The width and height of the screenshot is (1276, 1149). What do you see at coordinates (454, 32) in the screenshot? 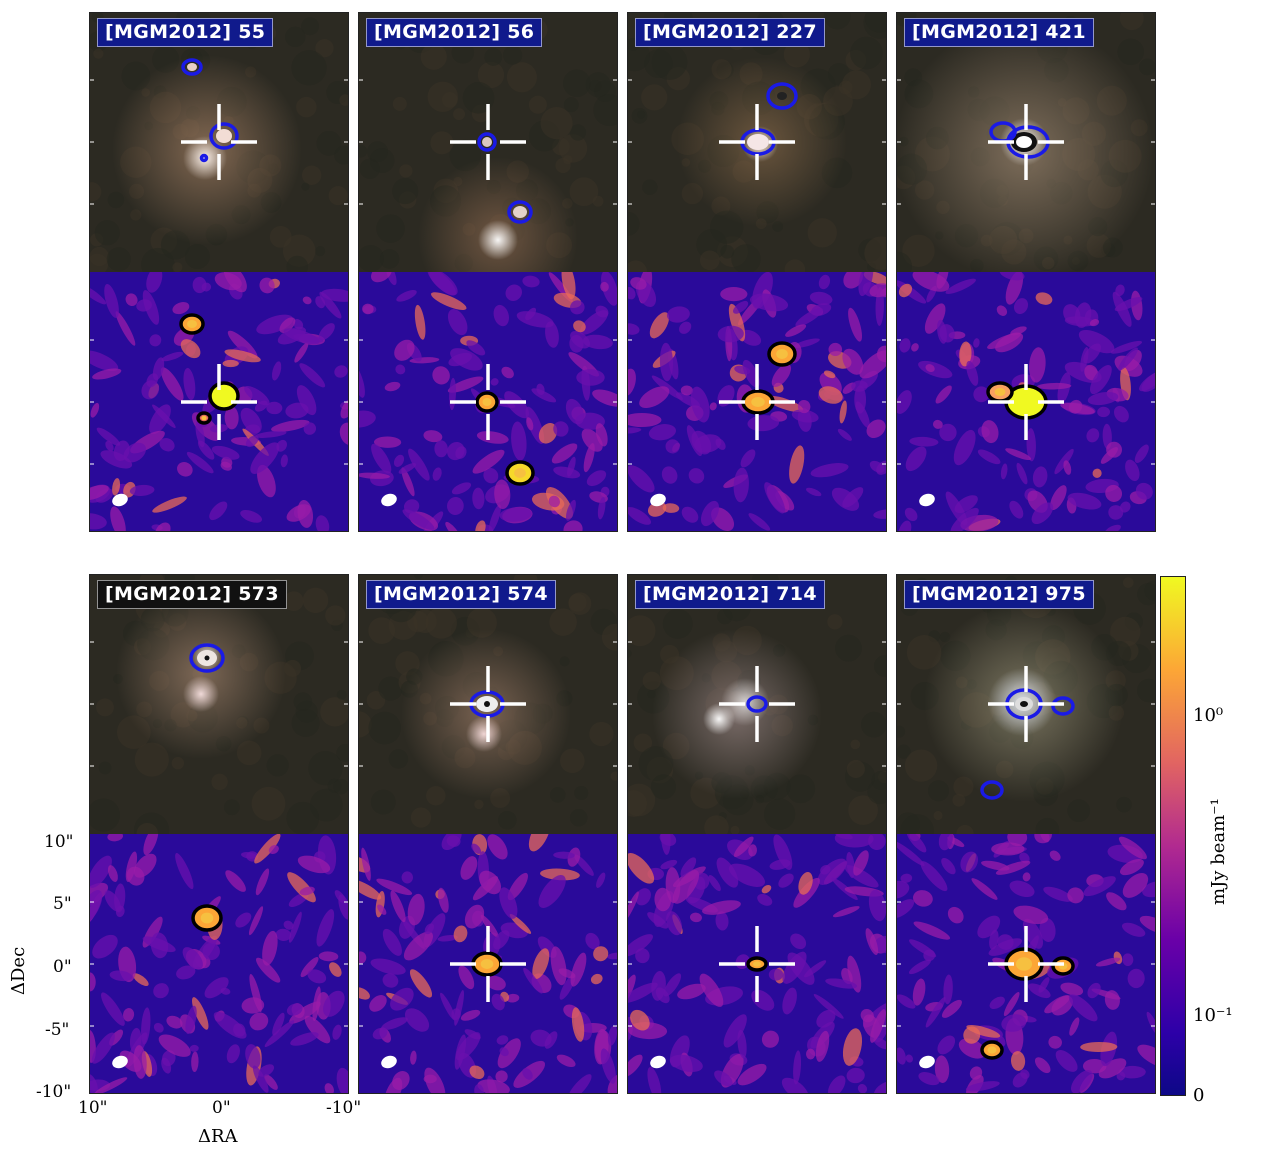
I see `source-label: [MGM2012] 56` at bounding box center [454, 32].